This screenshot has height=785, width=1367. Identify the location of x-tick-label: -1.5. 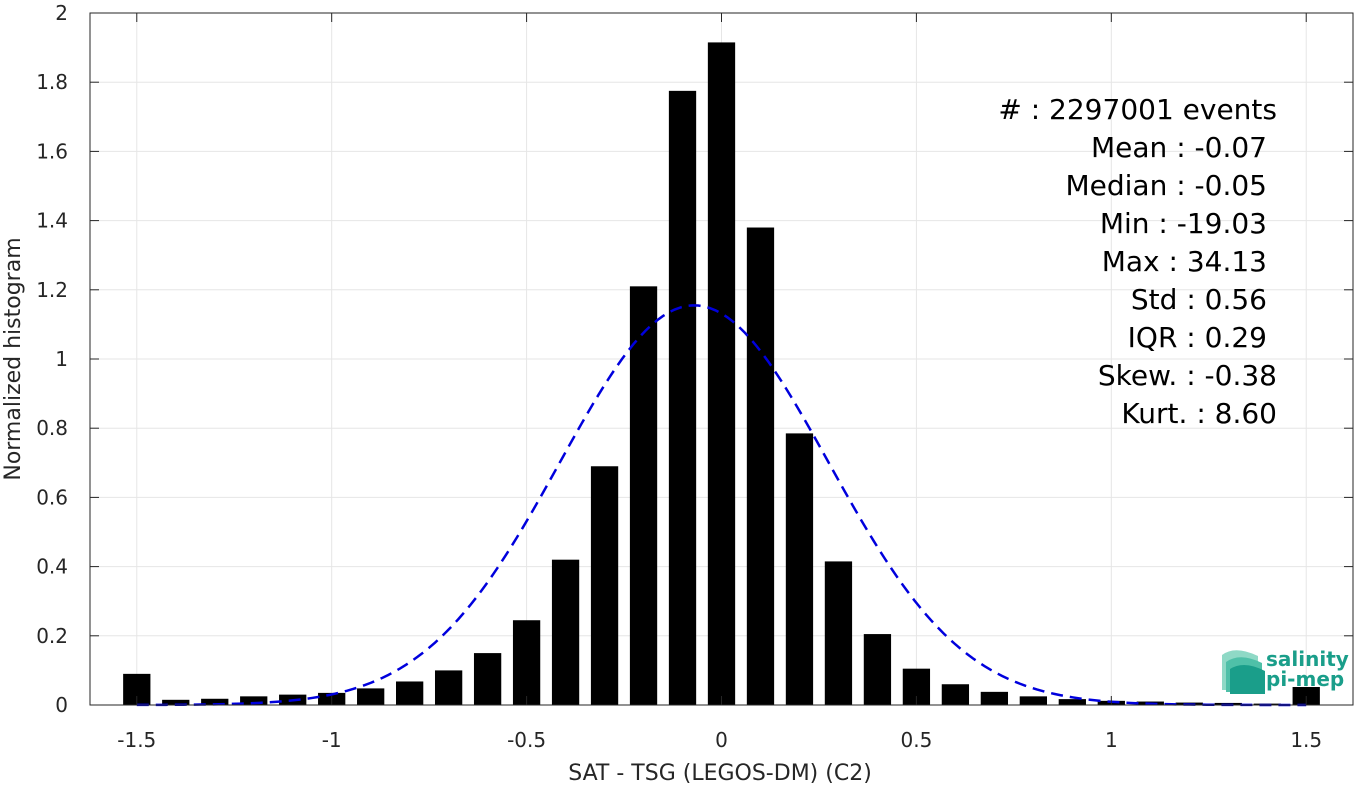
(136, 740).